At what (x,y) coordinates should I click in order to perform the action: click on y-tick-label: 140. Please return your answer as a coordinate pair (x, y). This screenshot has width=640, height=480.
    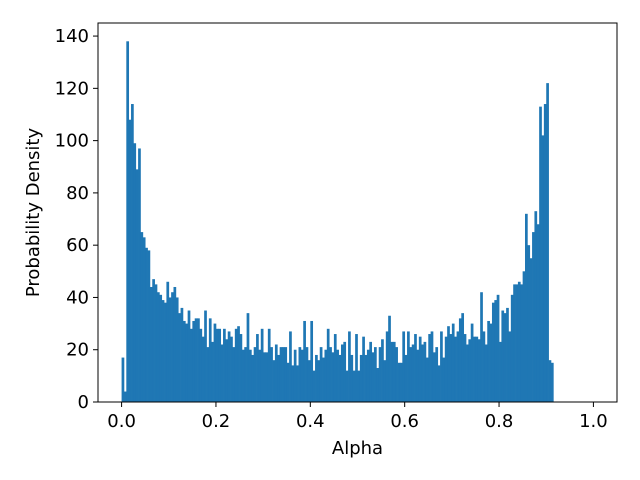
    Looking at the image, I should click on (72, 36).